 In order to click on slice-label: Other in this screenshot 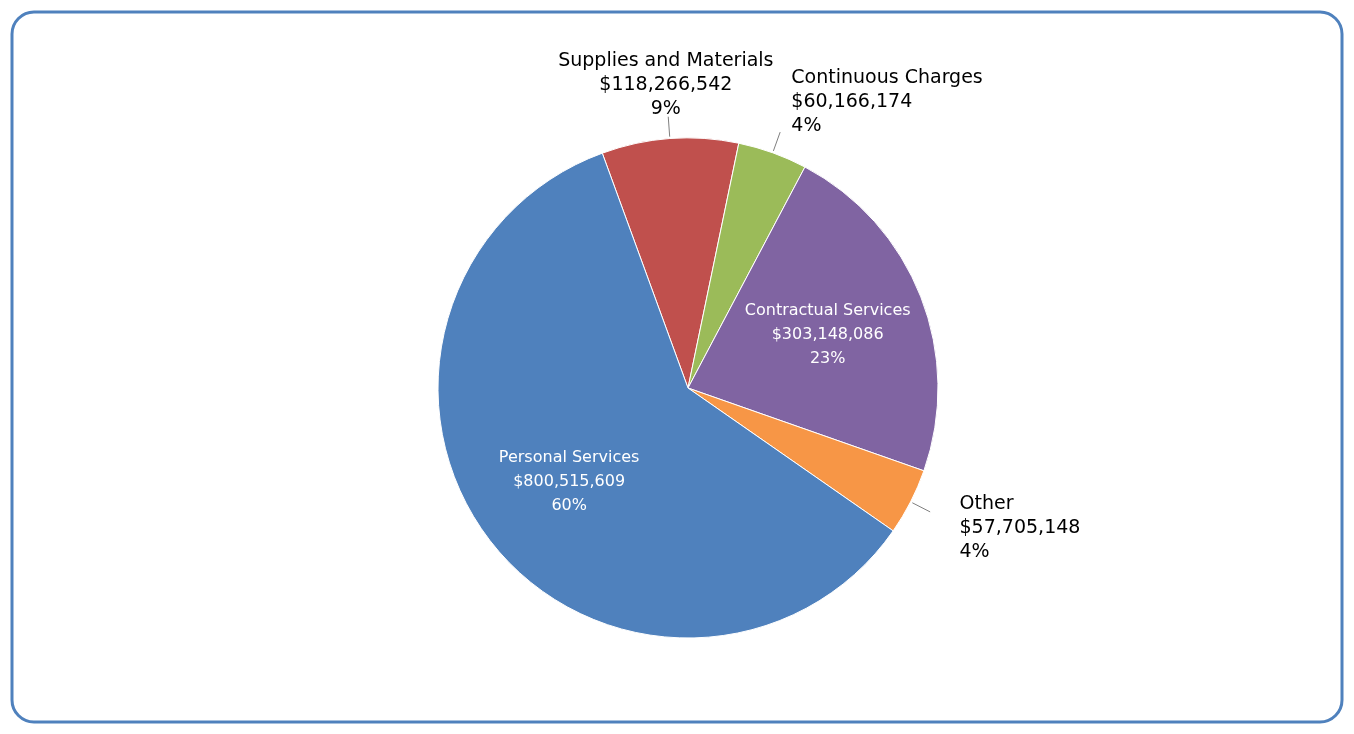, I will do `click(986, 501)`.